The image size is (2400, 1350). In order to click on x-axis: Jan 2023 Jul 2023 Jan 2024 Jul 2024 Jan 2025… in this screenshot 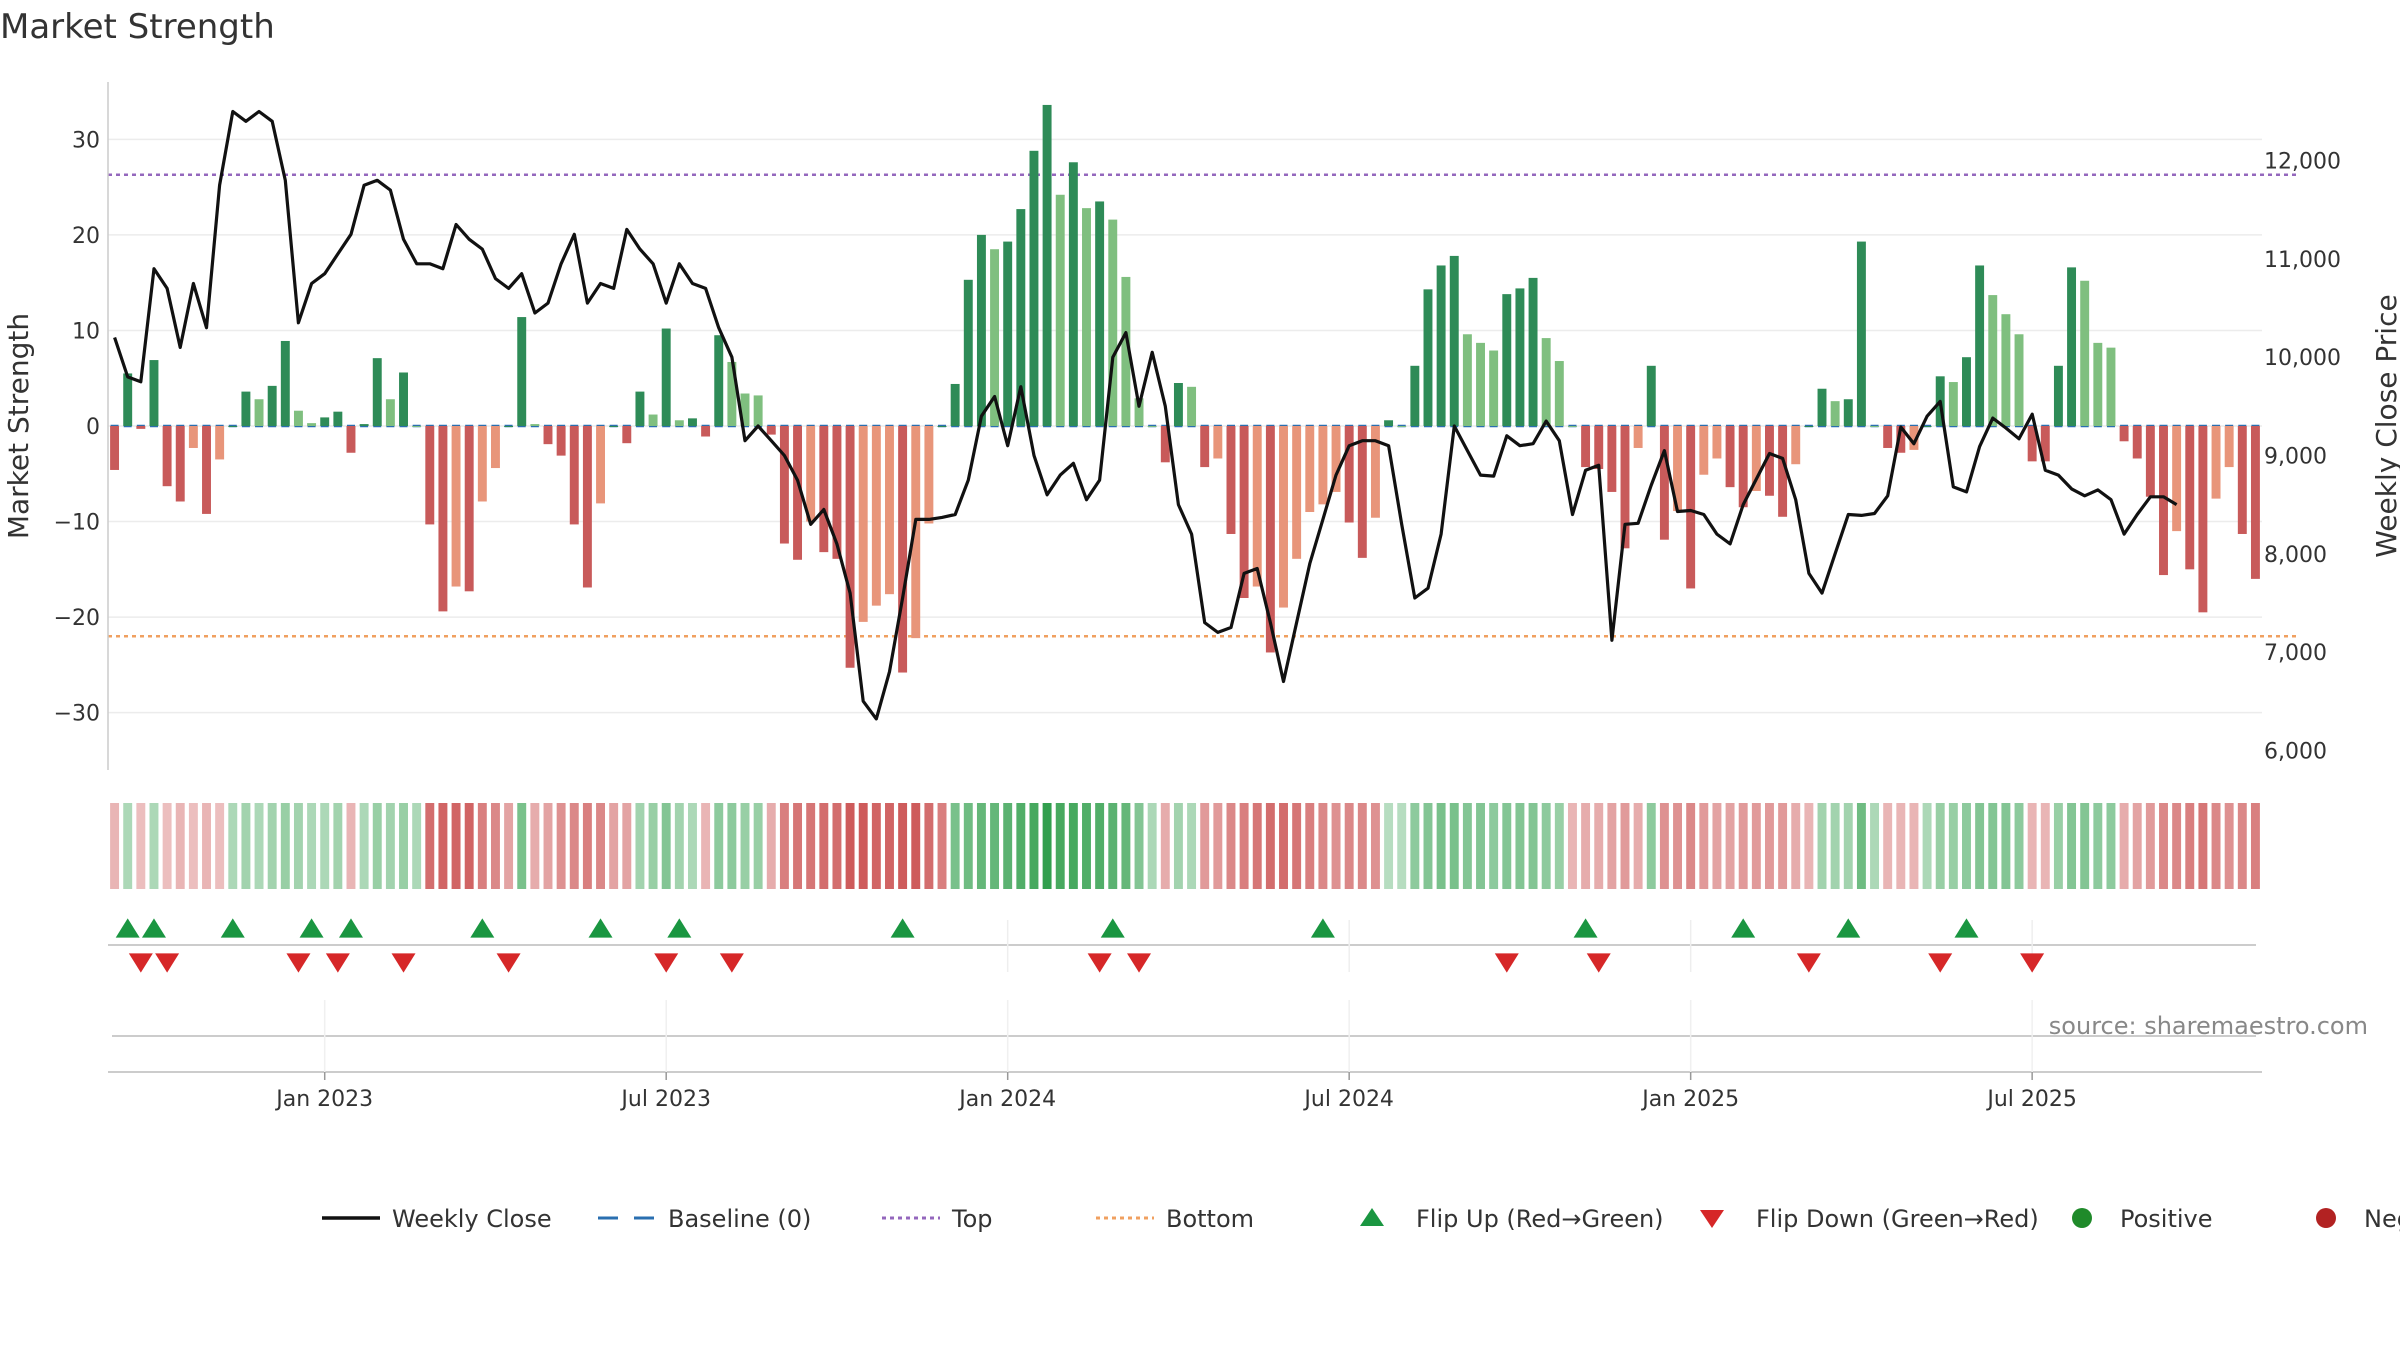, I will do `click(1185, 1056)`.